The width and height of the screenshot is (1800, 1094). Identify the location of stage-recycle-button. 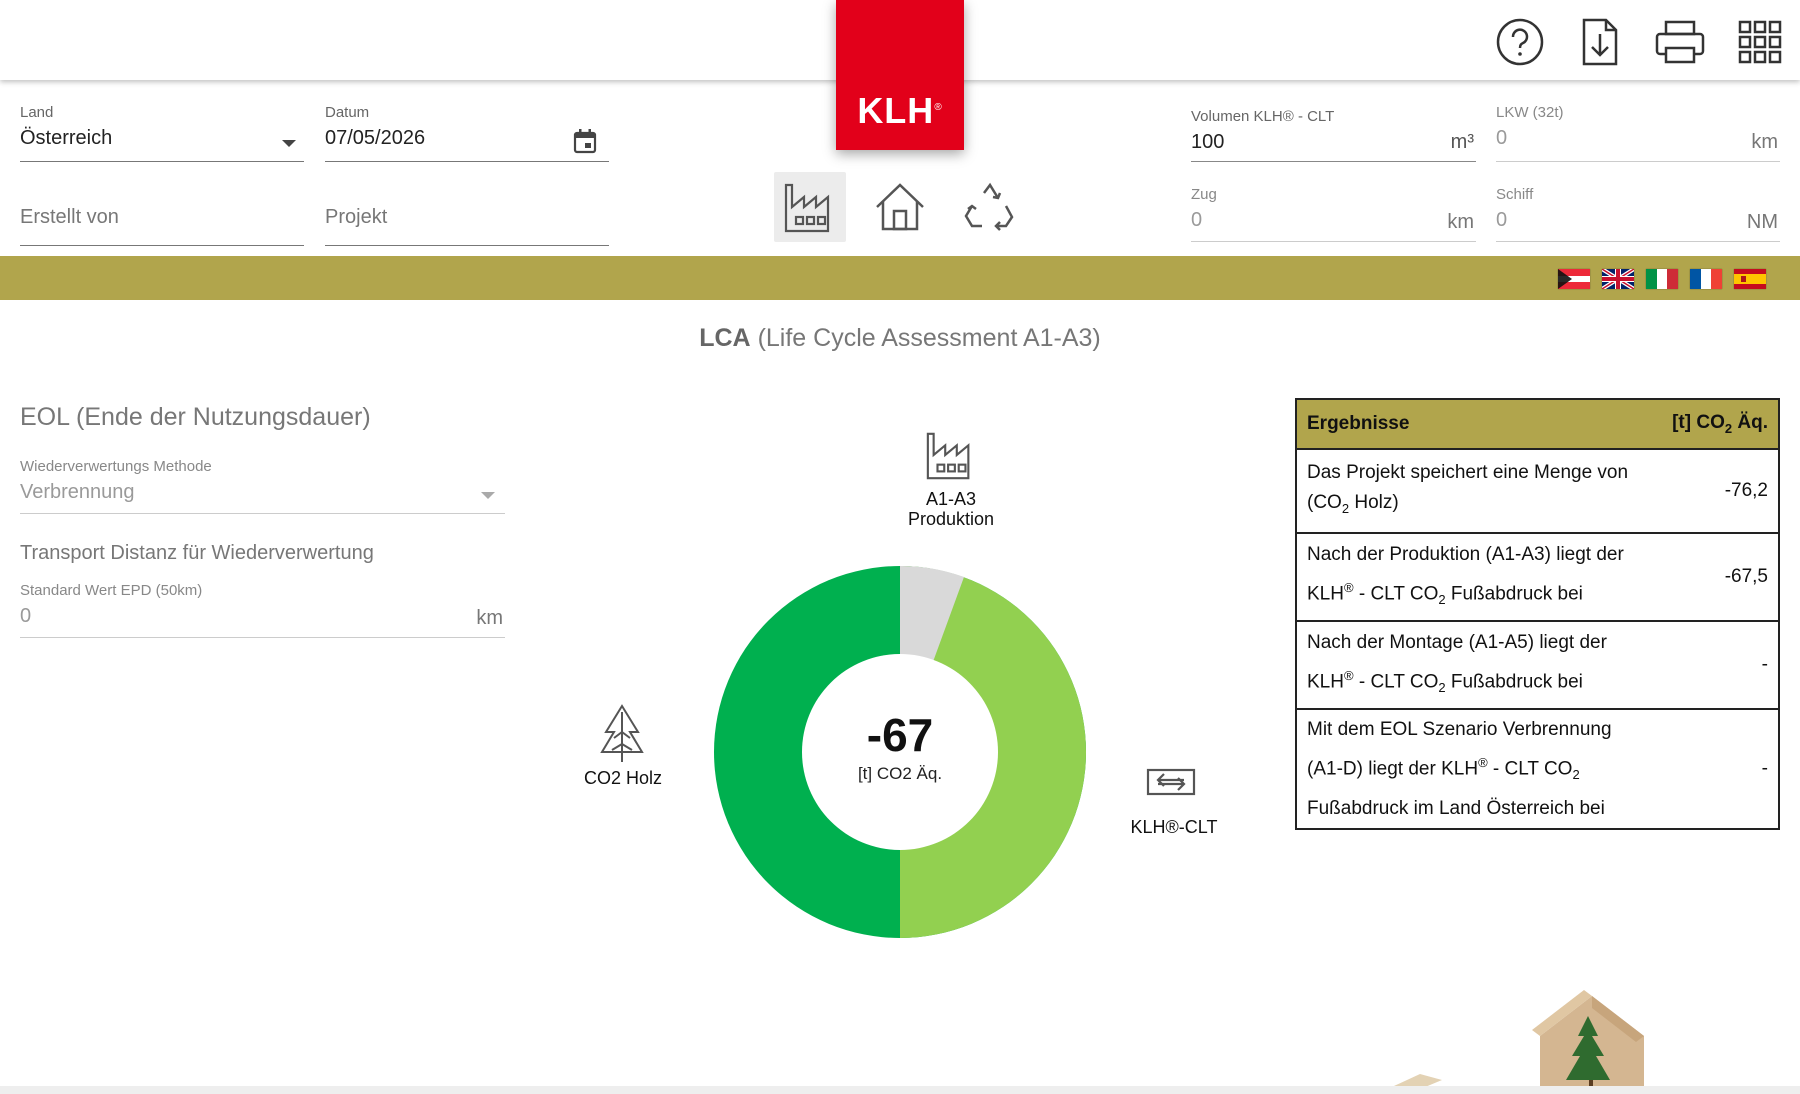
(990, 207).